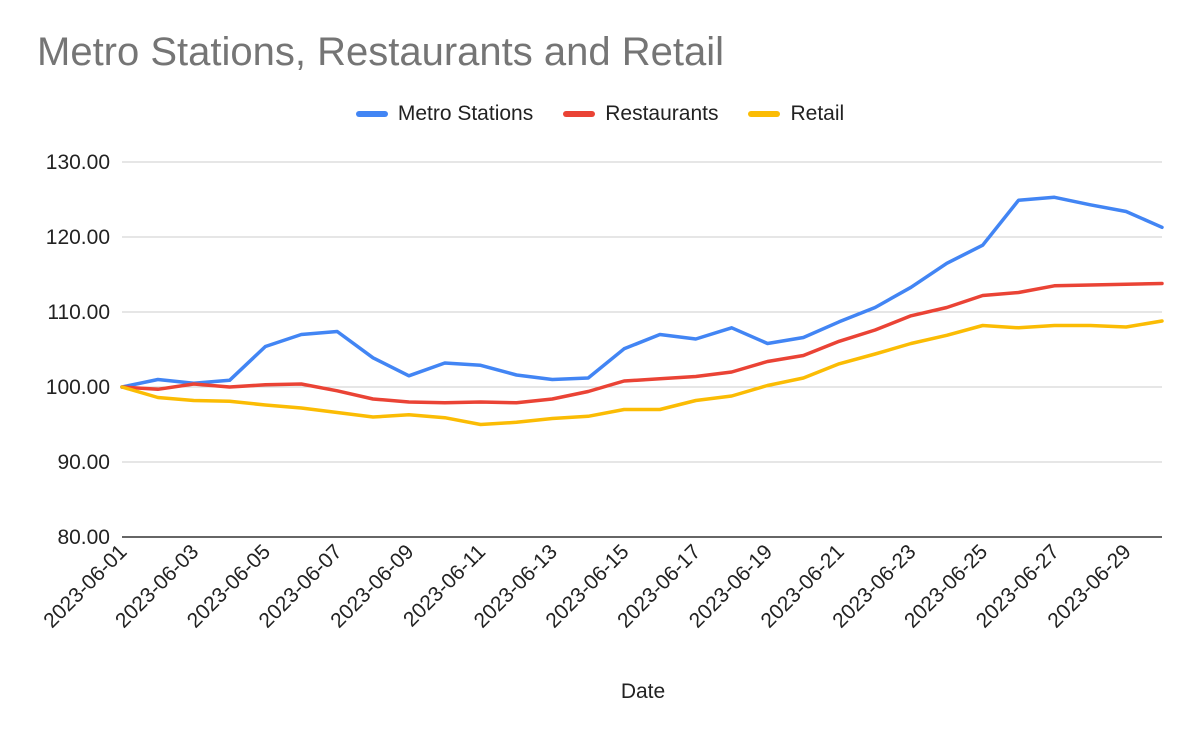 This screenshot has width=1200, height=742. I want to click on y-tick-label: 90.00, so click(83, 462).